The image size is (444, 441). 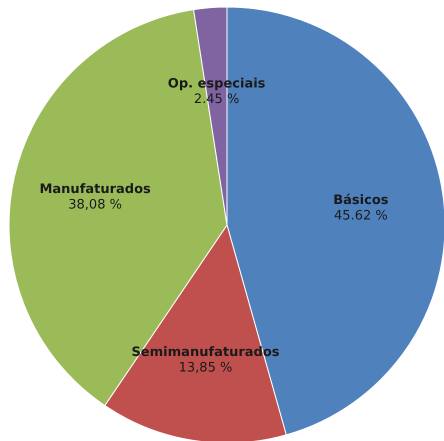 What do you see at coordinates (95, 189) in the screenshot?
I see `slice-label: Manufaturados` at bounding box center [95, 189].